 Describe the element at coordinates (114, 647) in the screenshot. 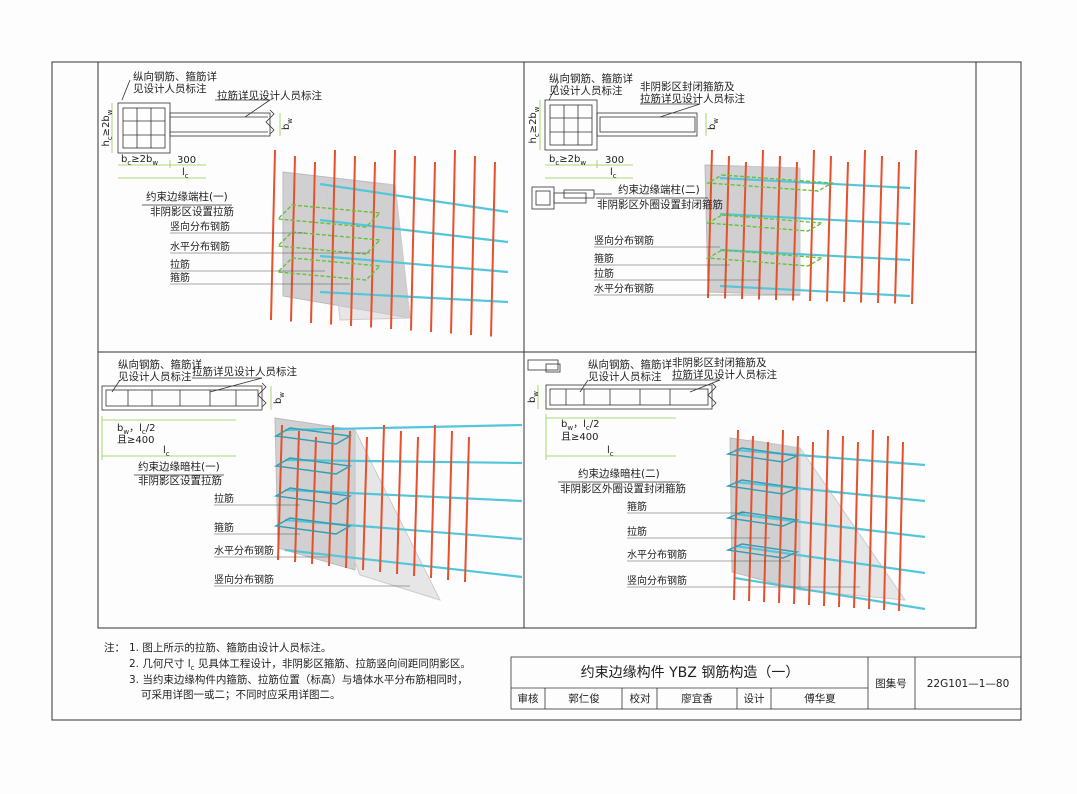

I see `notes-head: 注：` at that location.